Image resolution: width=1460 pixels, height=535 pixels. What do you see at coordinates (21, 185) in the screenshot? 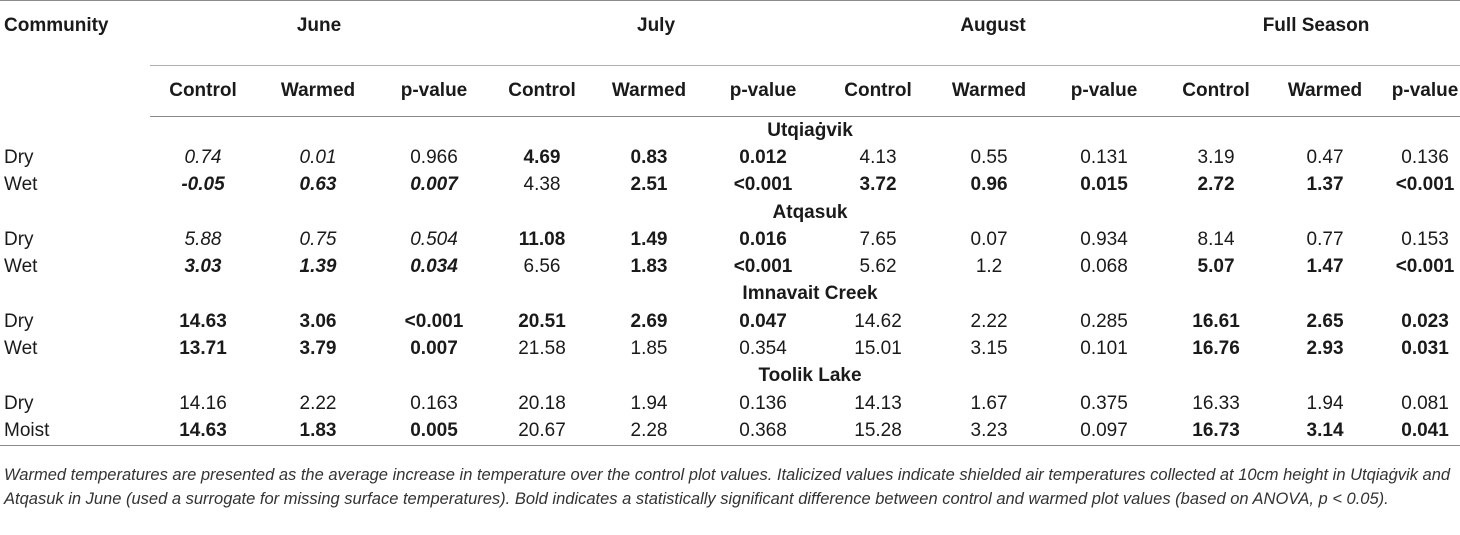
I see `row-label: Wet` at bounding box center [21, 185].